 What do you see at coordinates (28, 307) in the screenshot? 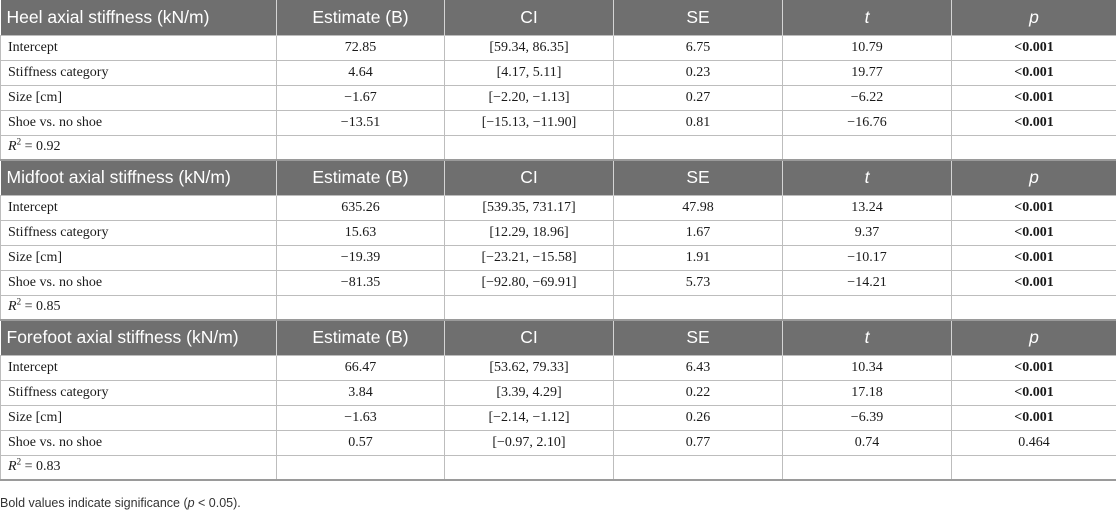
I see `r-squared-equals: =` at bounding box center [28, 307].